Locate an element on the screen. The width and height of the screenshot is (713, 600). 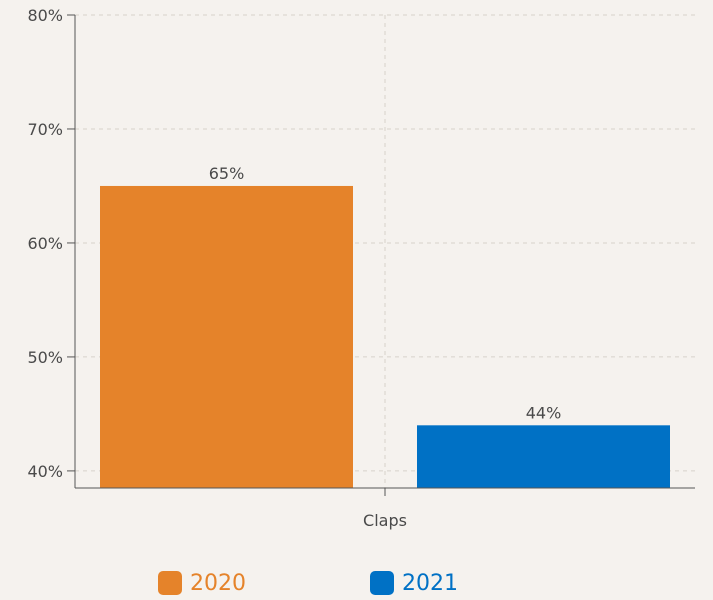
legend-item-2020: 2020 is located at coordinates (202, 583).